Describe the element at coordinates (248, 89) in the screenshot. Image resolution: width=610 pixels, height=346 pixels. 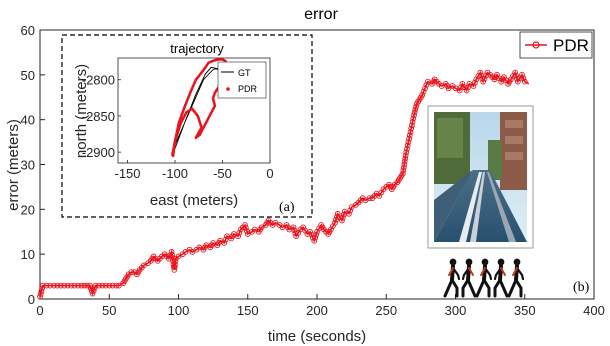
I see `inset-legend-pdr: PDR` at that location.